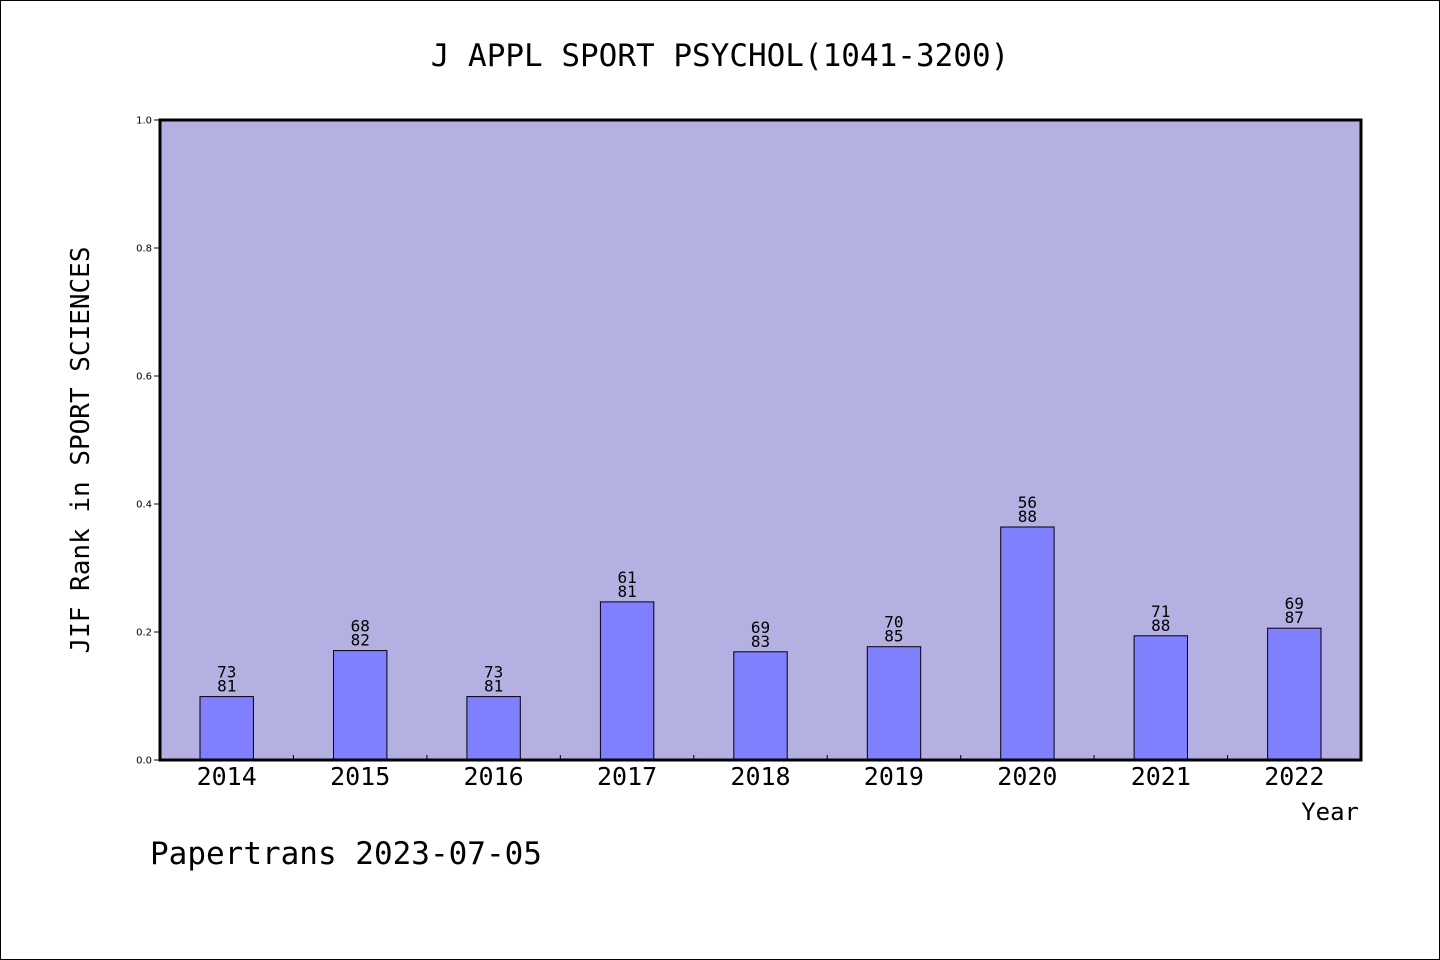 The width and height of the screenshot is (1440, 960). I want to click on y-tick-label: 0.4, so click(144, 505).